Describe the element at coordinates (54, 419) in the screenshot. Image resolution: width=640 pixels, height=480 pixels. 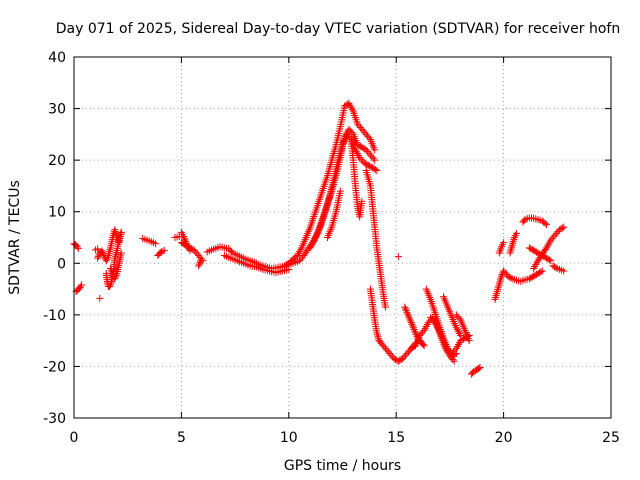
I see `y-tick-label: -30` at that location.